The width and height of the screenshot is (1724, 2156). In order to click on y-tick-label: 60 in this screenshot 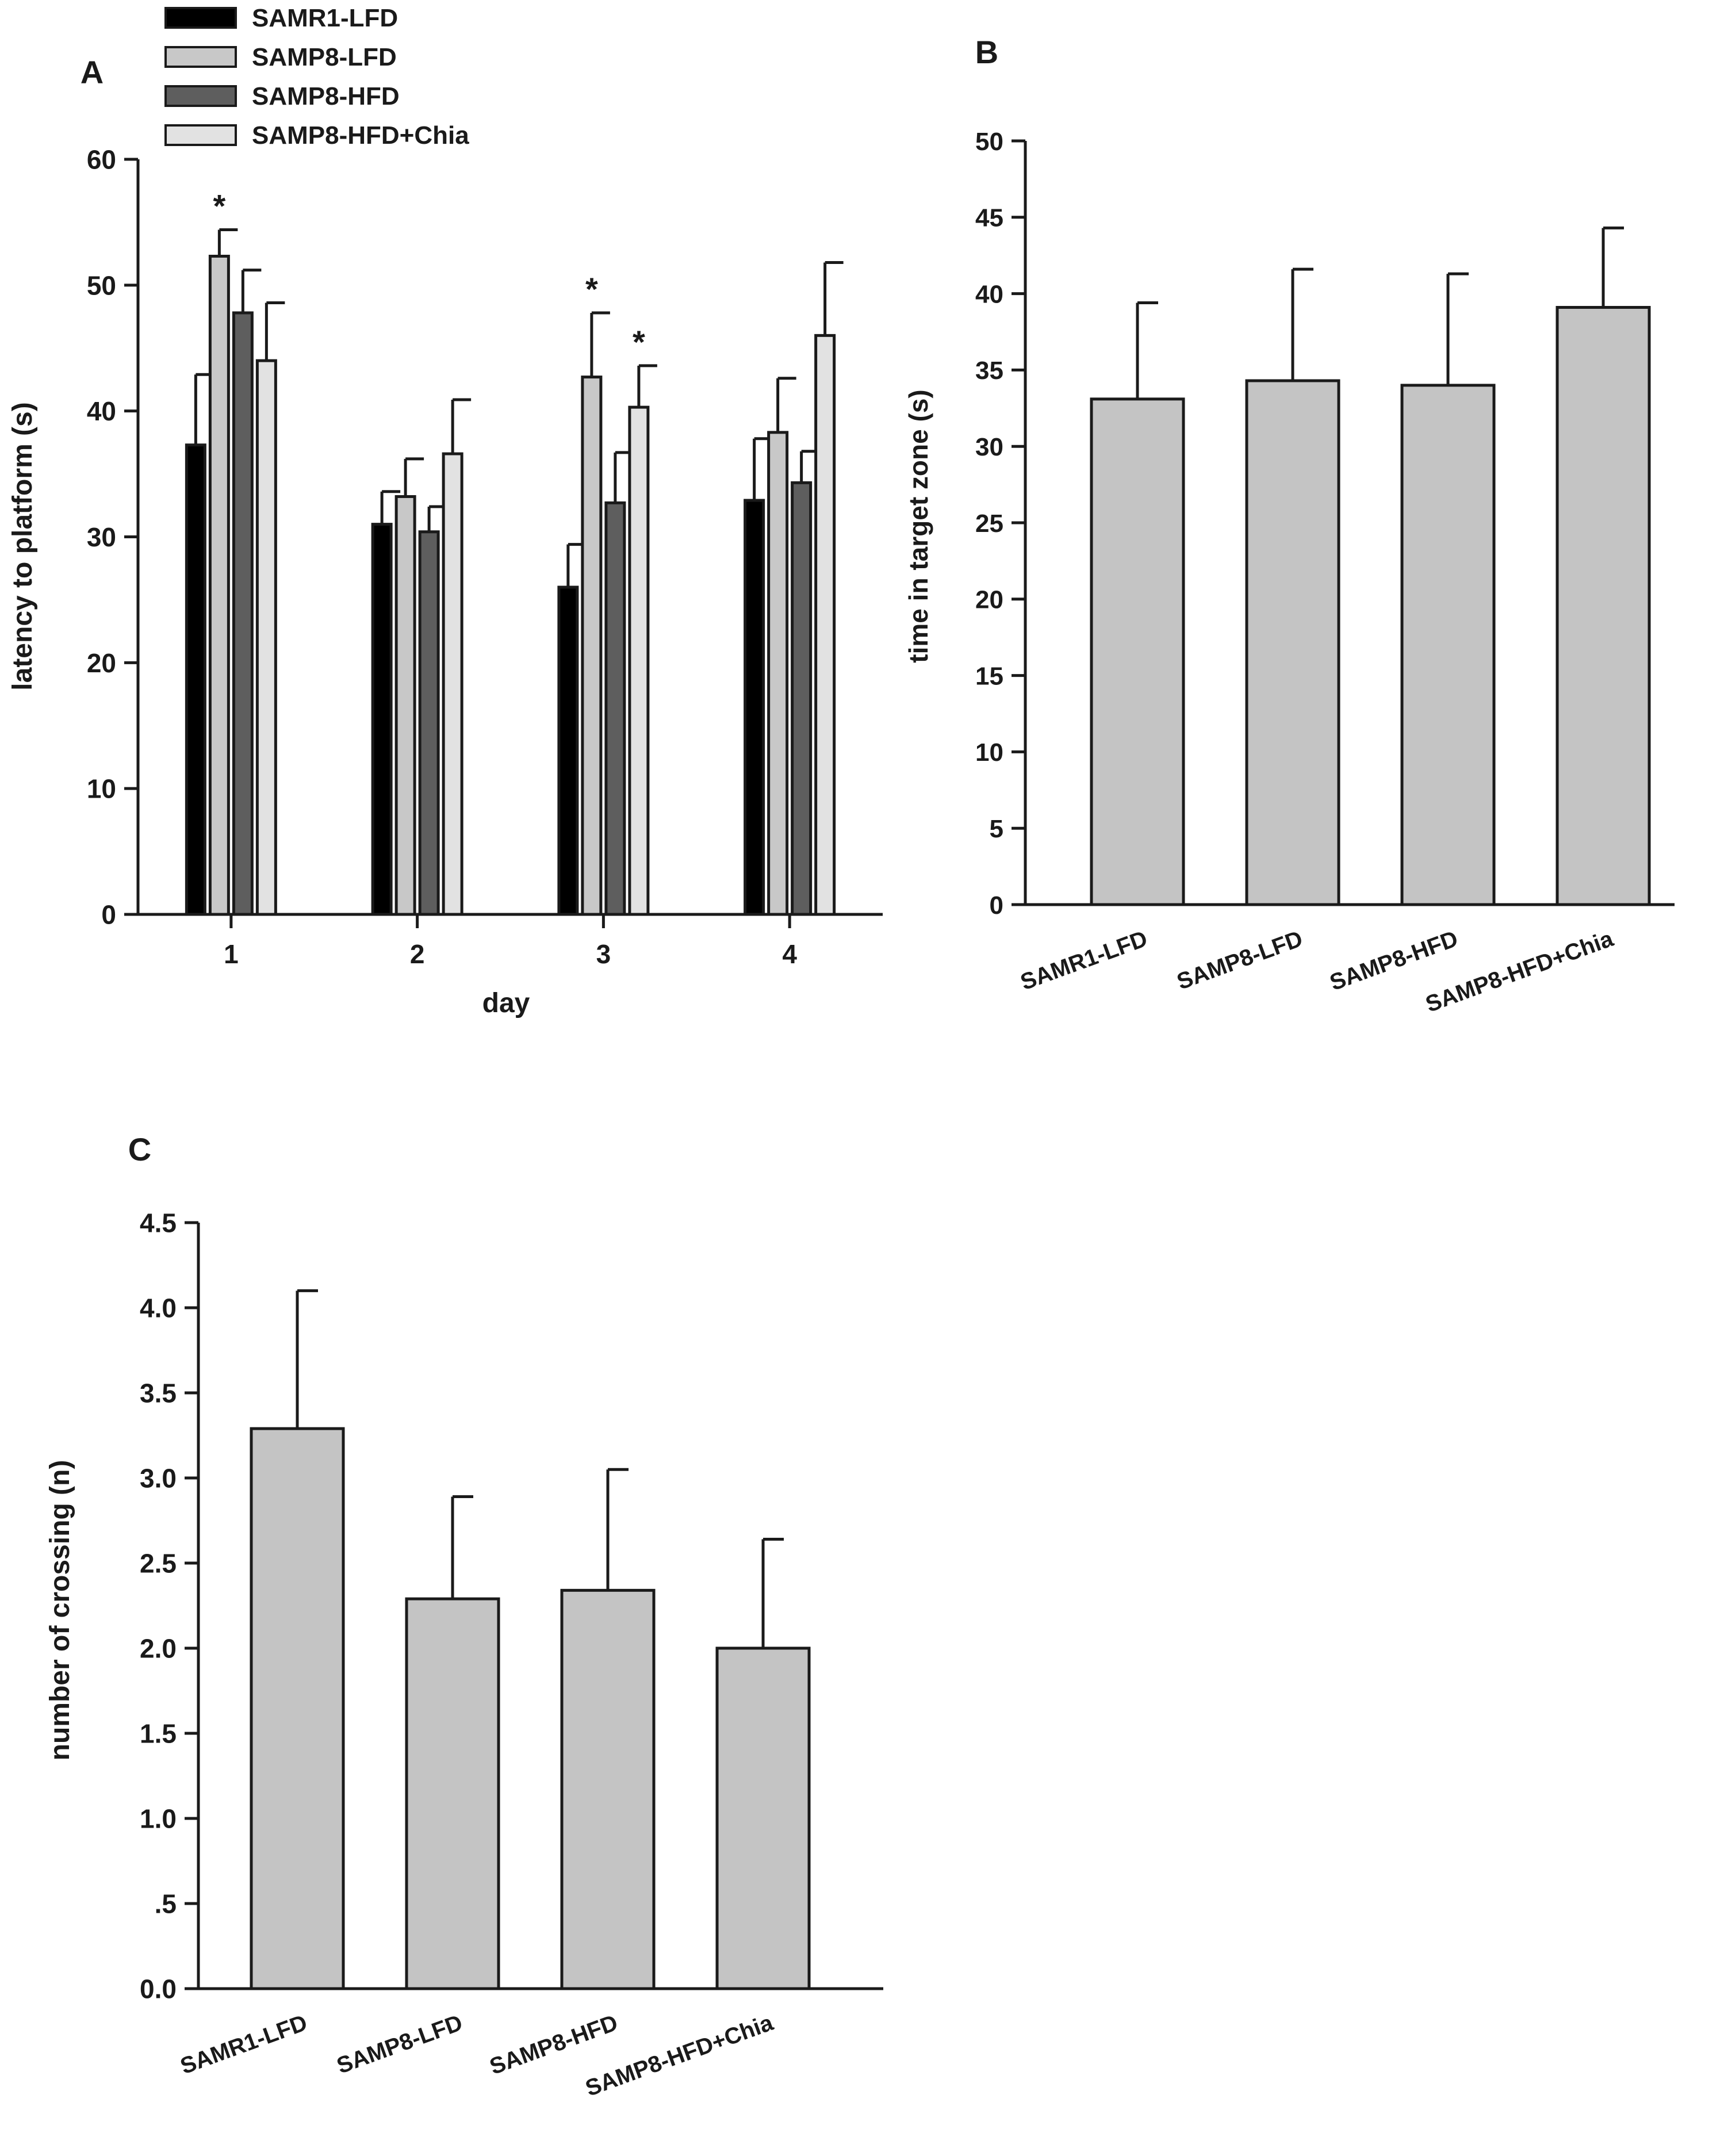, I will do `click(101, 160)`.